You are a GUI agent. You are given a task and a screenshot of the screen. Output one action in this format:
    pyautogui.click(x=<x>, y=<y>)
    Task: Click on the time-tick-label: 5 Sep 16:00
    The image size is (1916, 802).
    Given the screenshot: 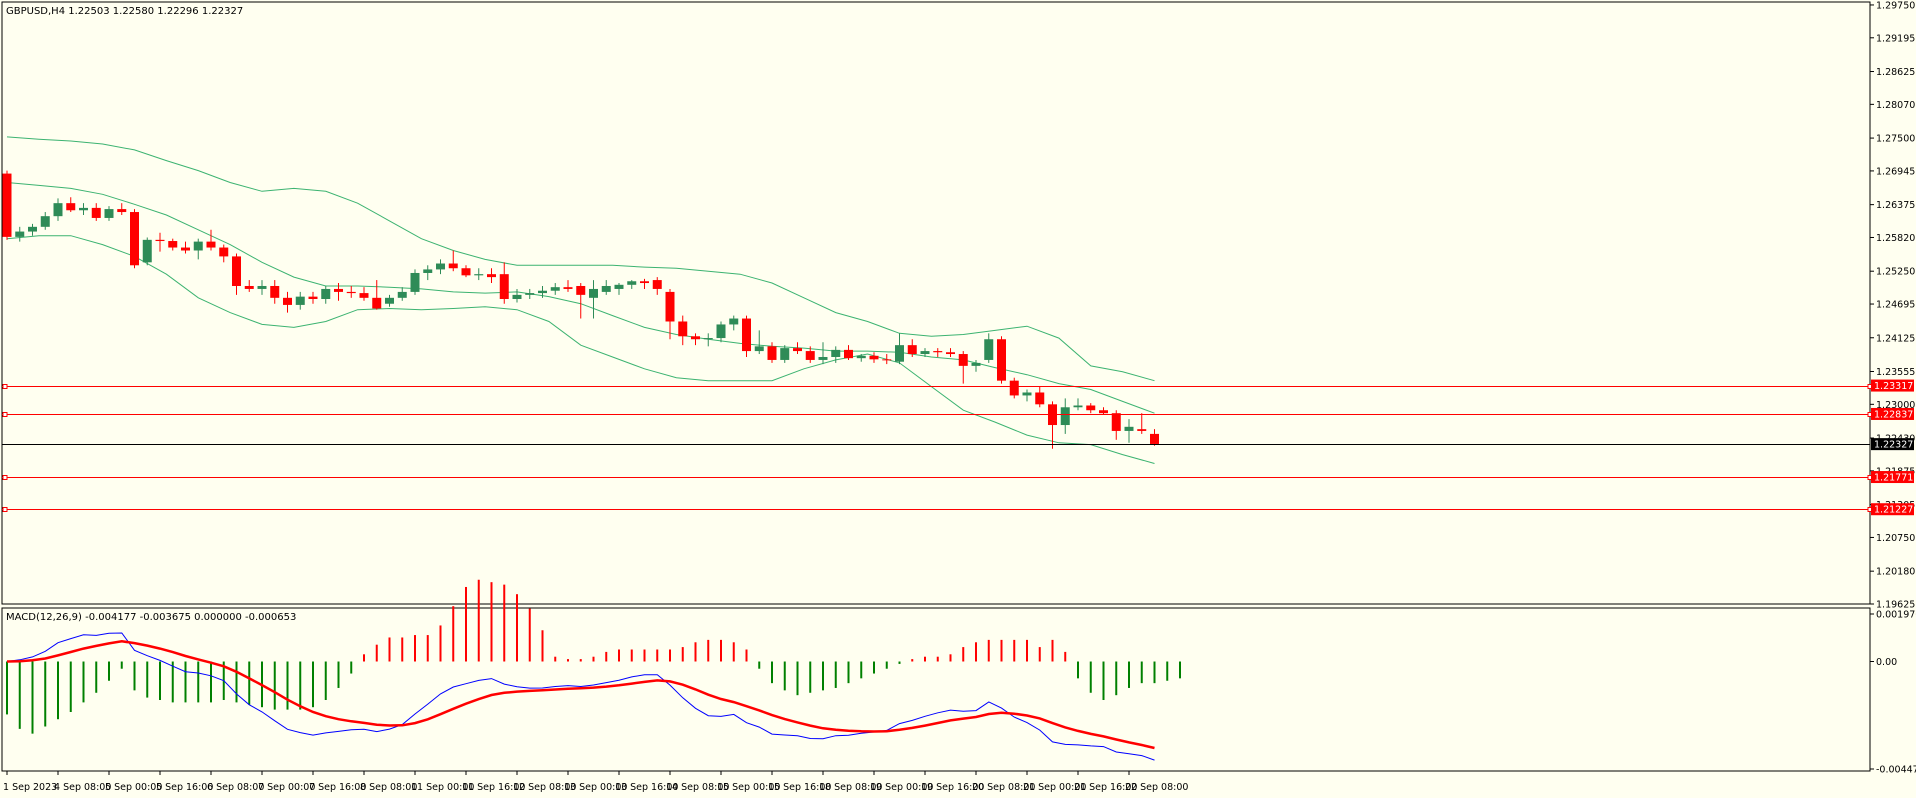 What is the action you would take?
    pyautogui.click(x=184, y=787)
    